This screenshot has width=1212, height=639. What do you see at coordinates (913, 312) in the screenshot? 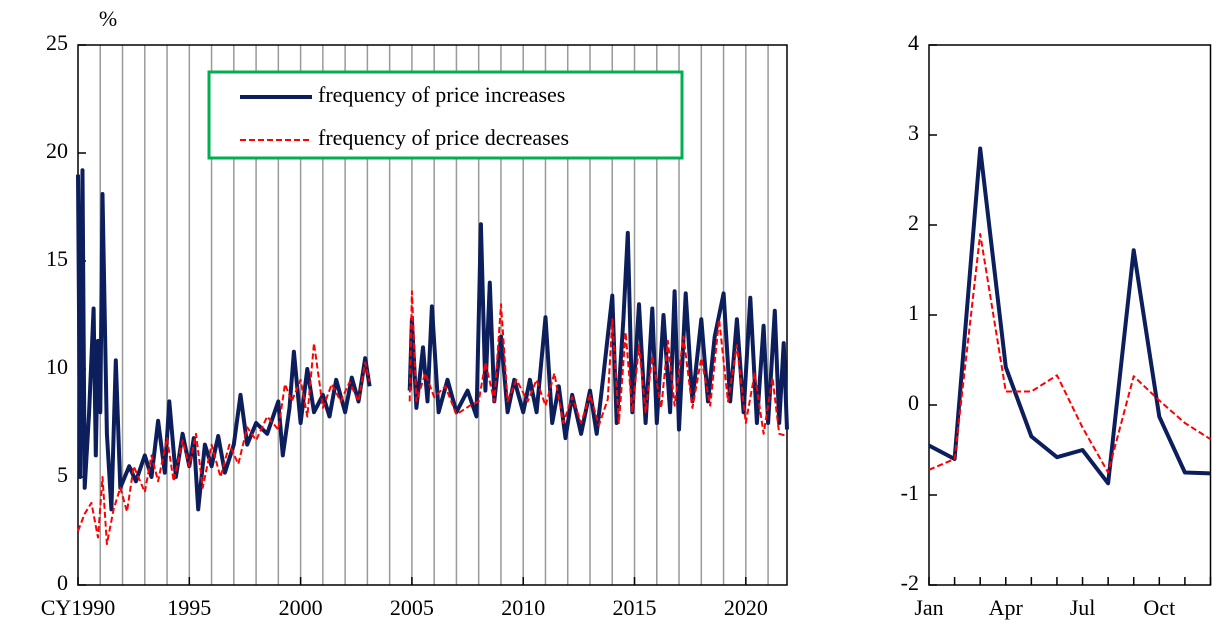
I see `y-tick-label: 1` at bounding box center [913, 312].